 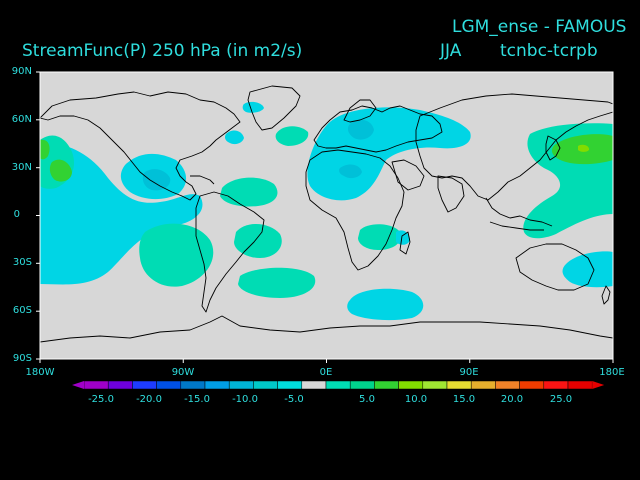 I want to click on coastline-new-zealand, so click(x=606, y=295).